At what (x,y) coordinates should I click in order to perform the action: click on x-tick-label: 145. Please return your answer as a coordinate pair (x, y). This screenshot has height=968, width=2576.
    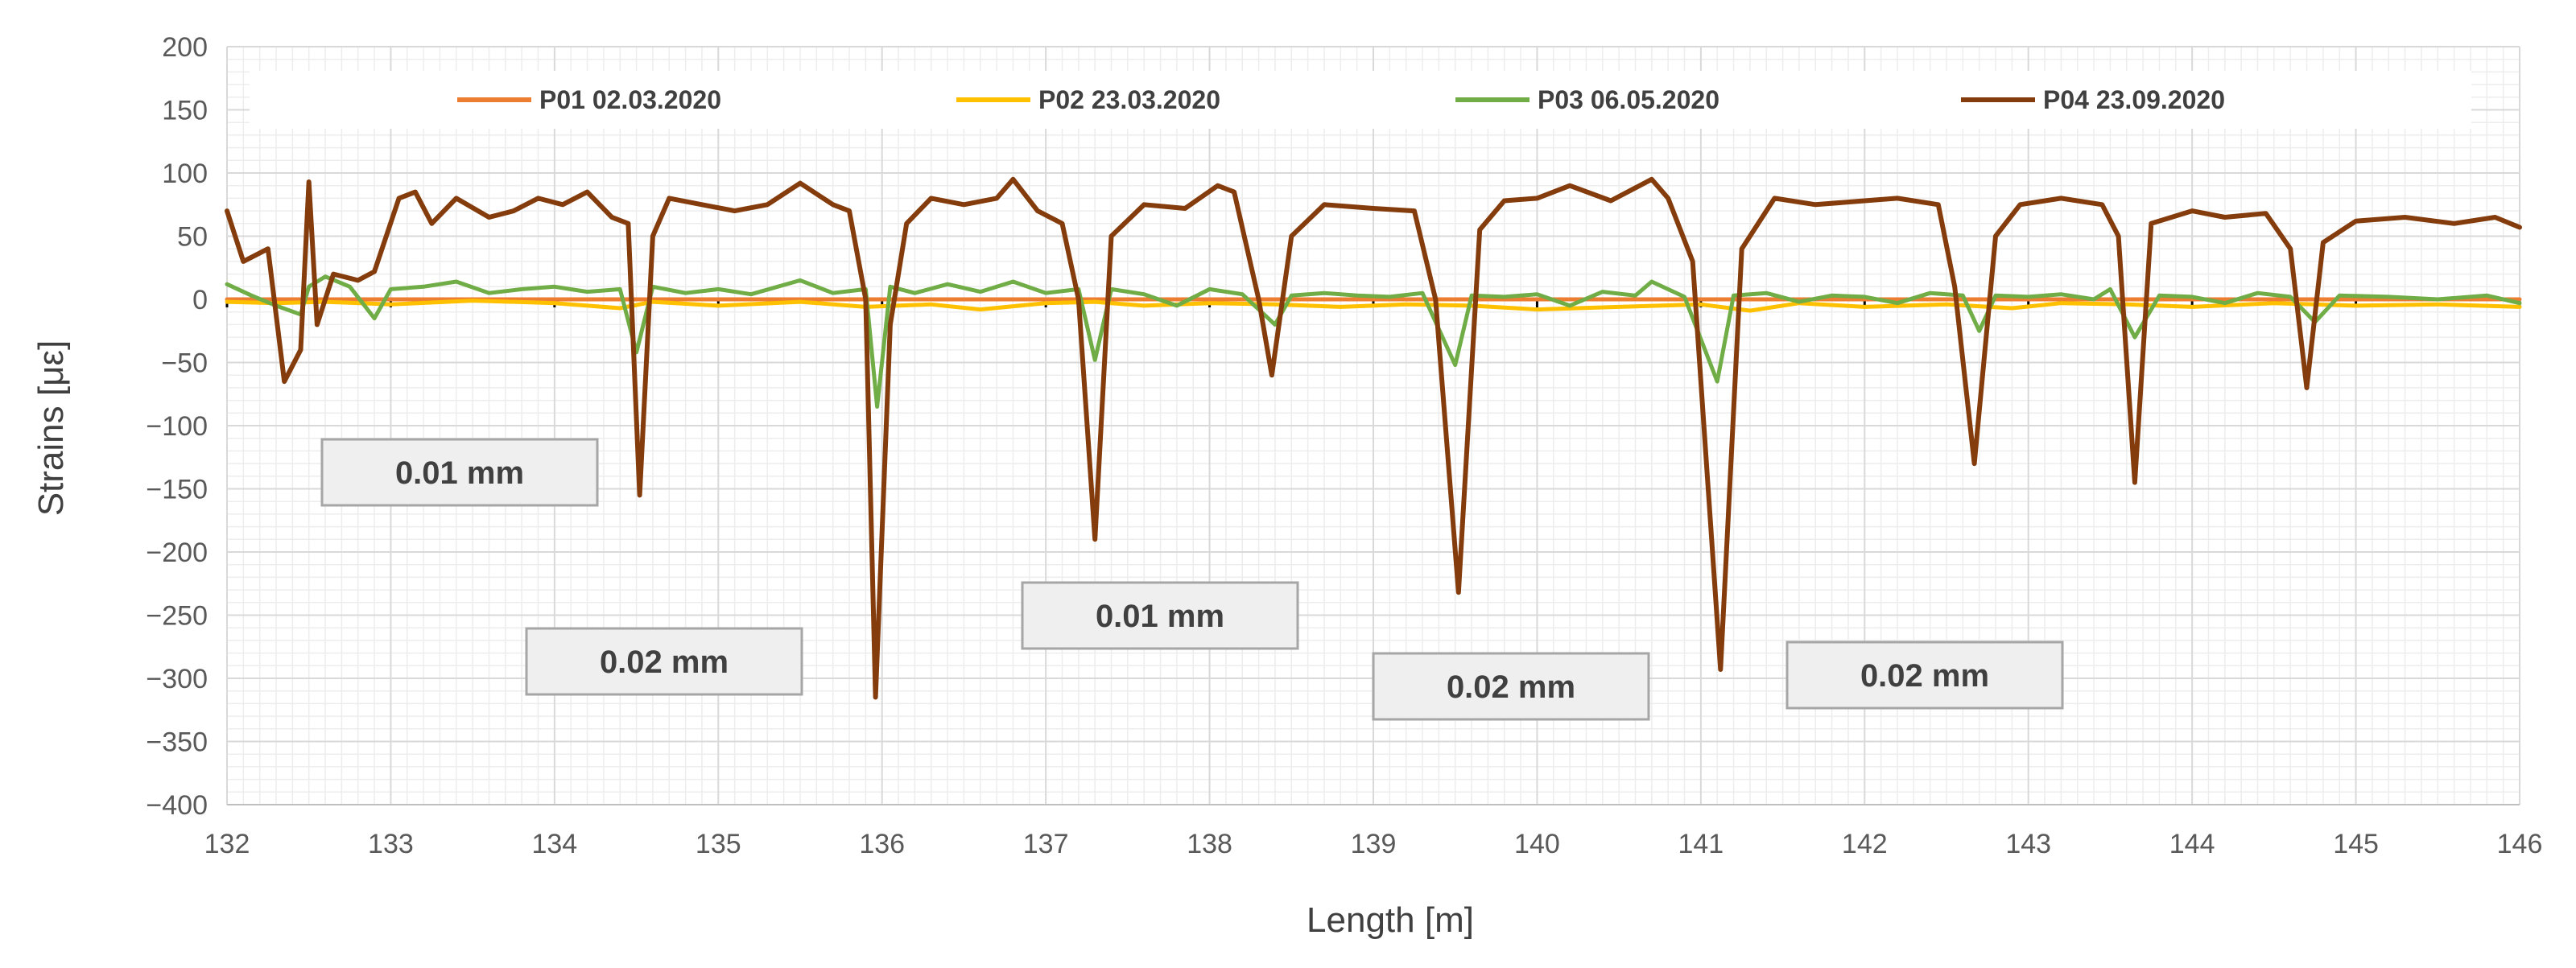
    Looking at the image, I should click on (2356, 844).